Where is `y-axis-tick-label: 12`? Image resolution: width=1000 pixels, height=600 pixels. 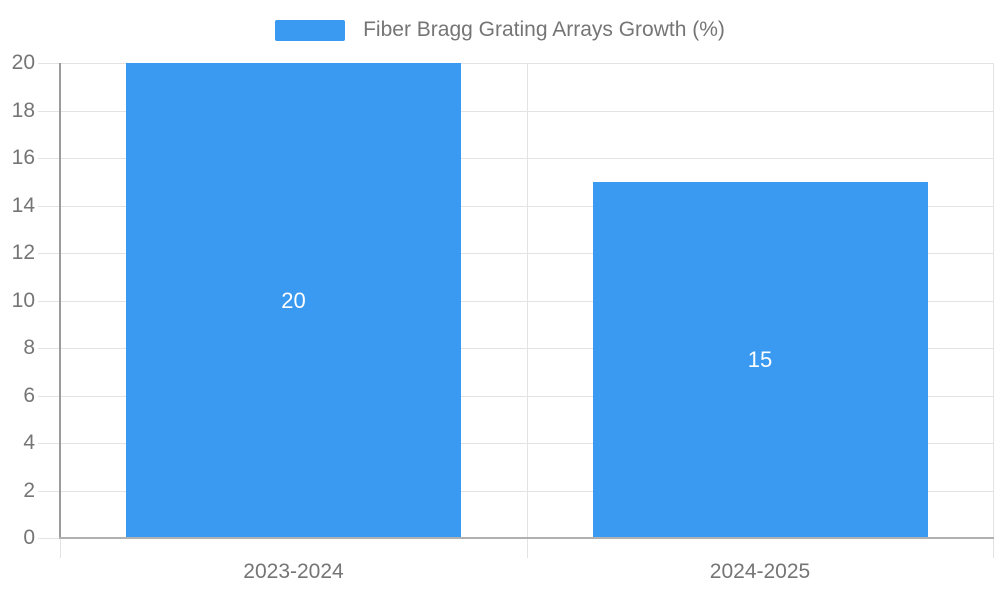
y-axis-tick-label: 12 is located at coordinates (23, 252).